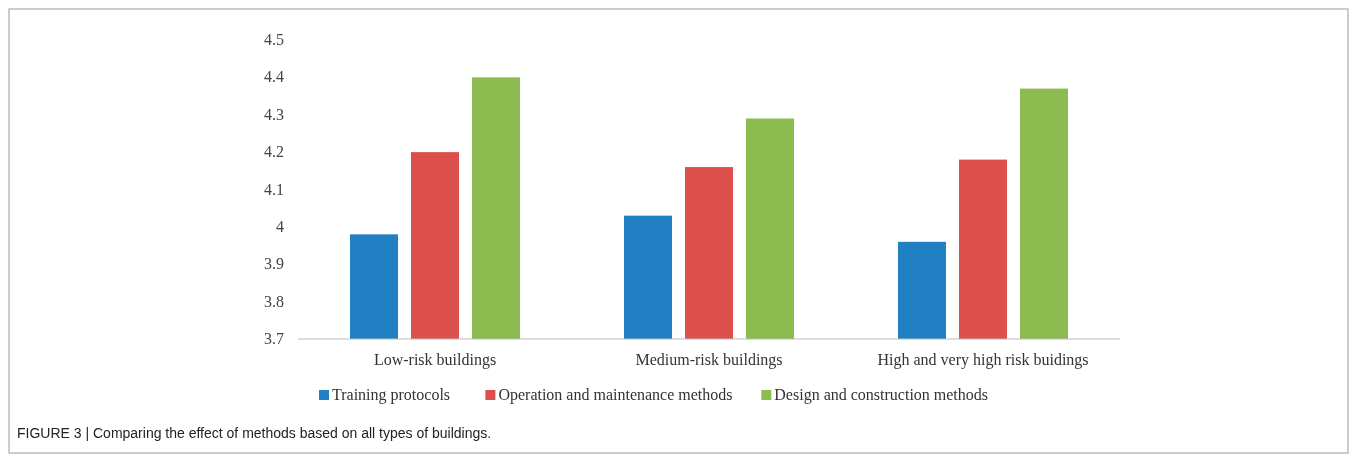 The height and width of the screenshot is (462, 1357). I want to click on legend-label: Design and construction methods, so click(881, 395).